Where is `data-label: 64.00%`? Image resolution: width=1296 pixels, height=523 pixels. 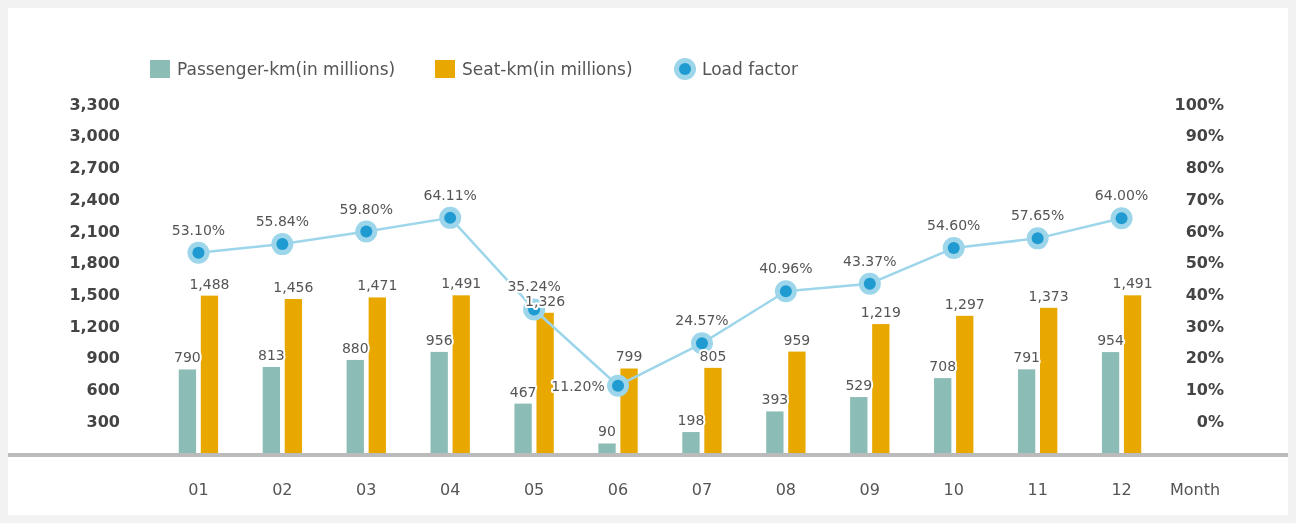
data-label: 64.00% is located at coordinates (1121, 195).